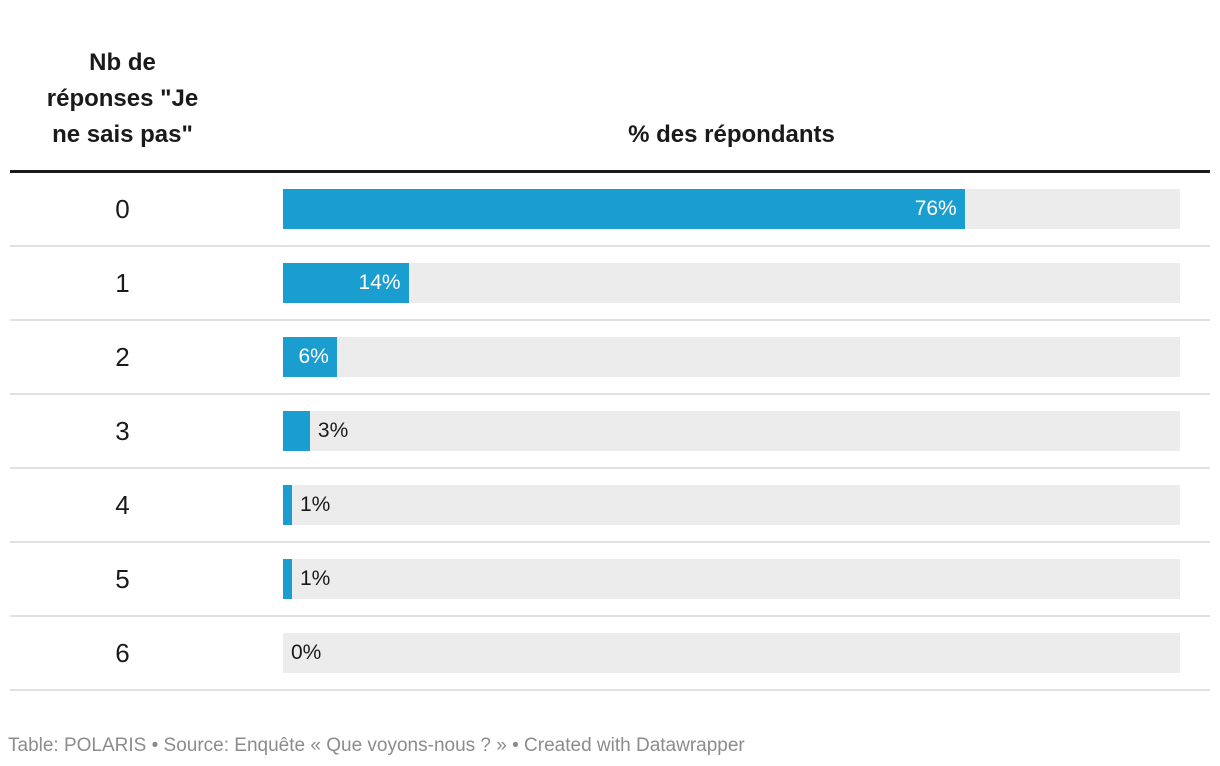 The image size is (1220, 766). I want to click on bar-track: 14%, so click(731, 283).